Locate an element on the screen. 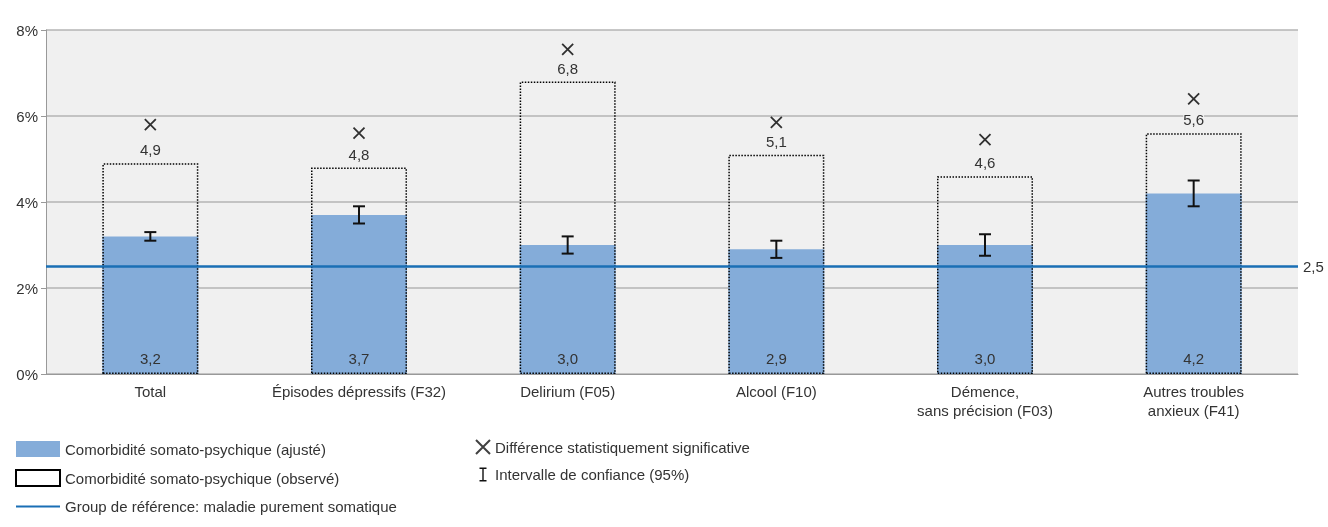 This screenshot has width=1328, height=527. legend-label: Différence statistiquement significative is located at coordinates (622, 447).